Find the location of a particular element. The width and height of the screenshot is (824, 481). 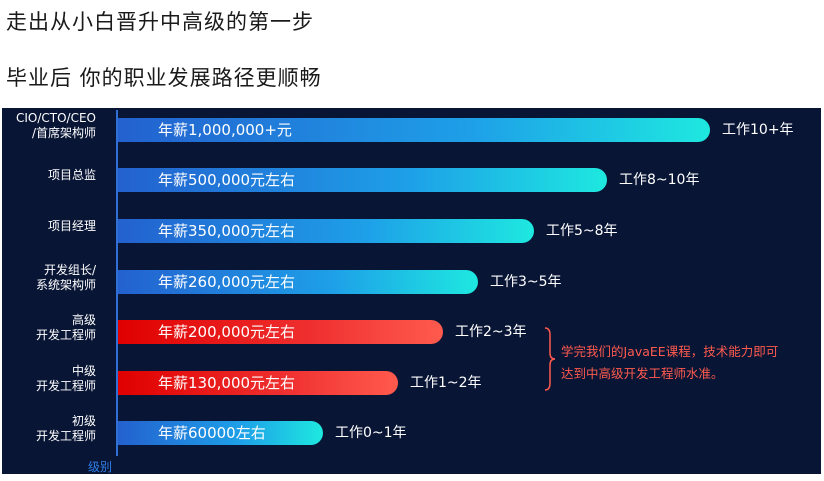

level-label: 中级 开发工程师 is located at coordinates (65, 378).